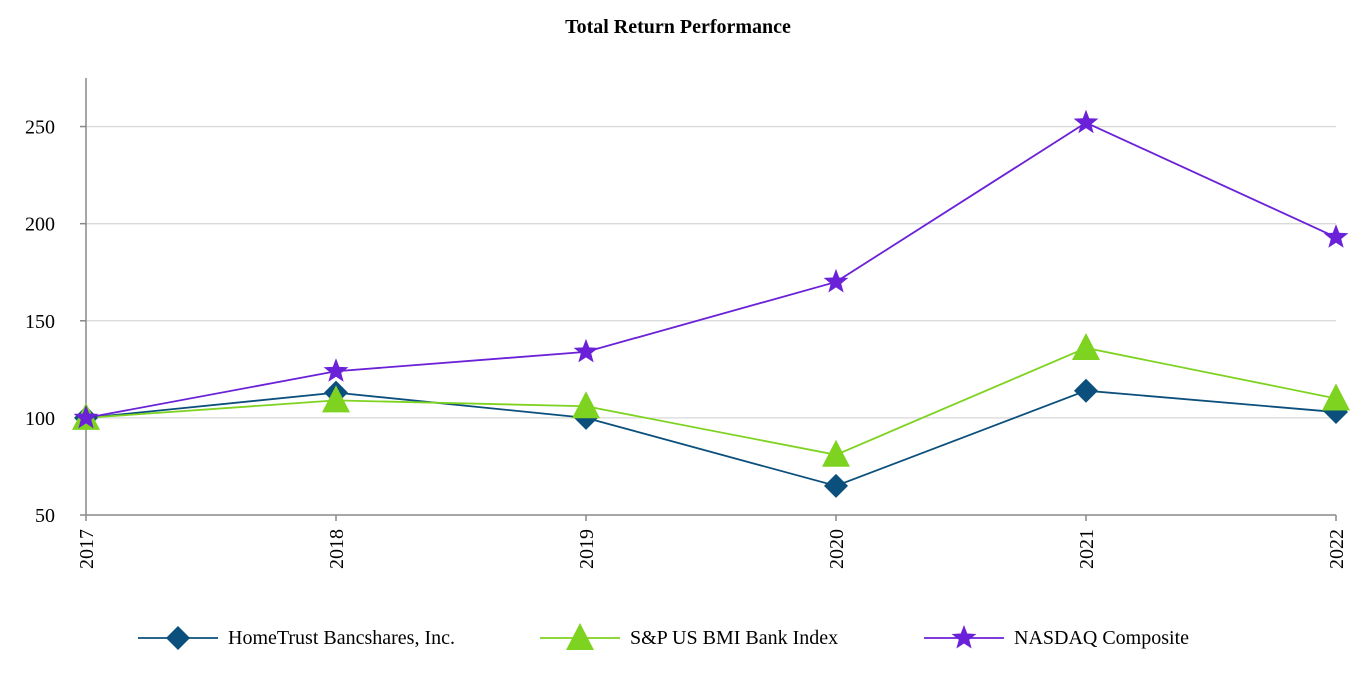 The image size is (1356, 680). I want to click on x-tick-label: 2020, so click(837, 549).